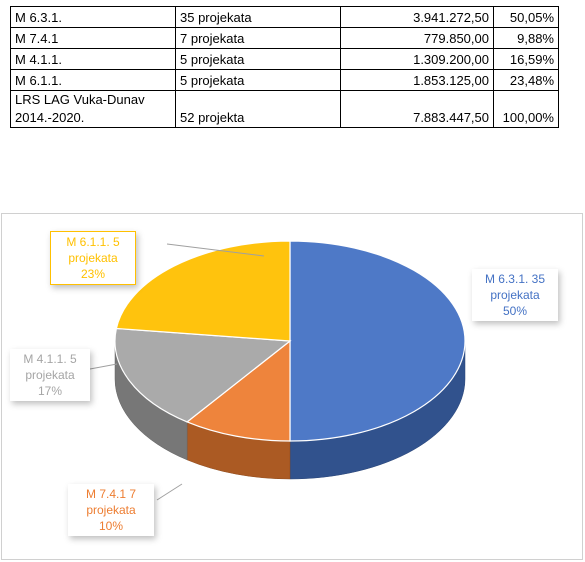 Image resolution: width=585 pixels, height=562 pixels. What do you see at coordinates (50, 359) in the screenshot?
I see `slice-label-line: M 4.1.1. 5` at bounding box center [50, 359].